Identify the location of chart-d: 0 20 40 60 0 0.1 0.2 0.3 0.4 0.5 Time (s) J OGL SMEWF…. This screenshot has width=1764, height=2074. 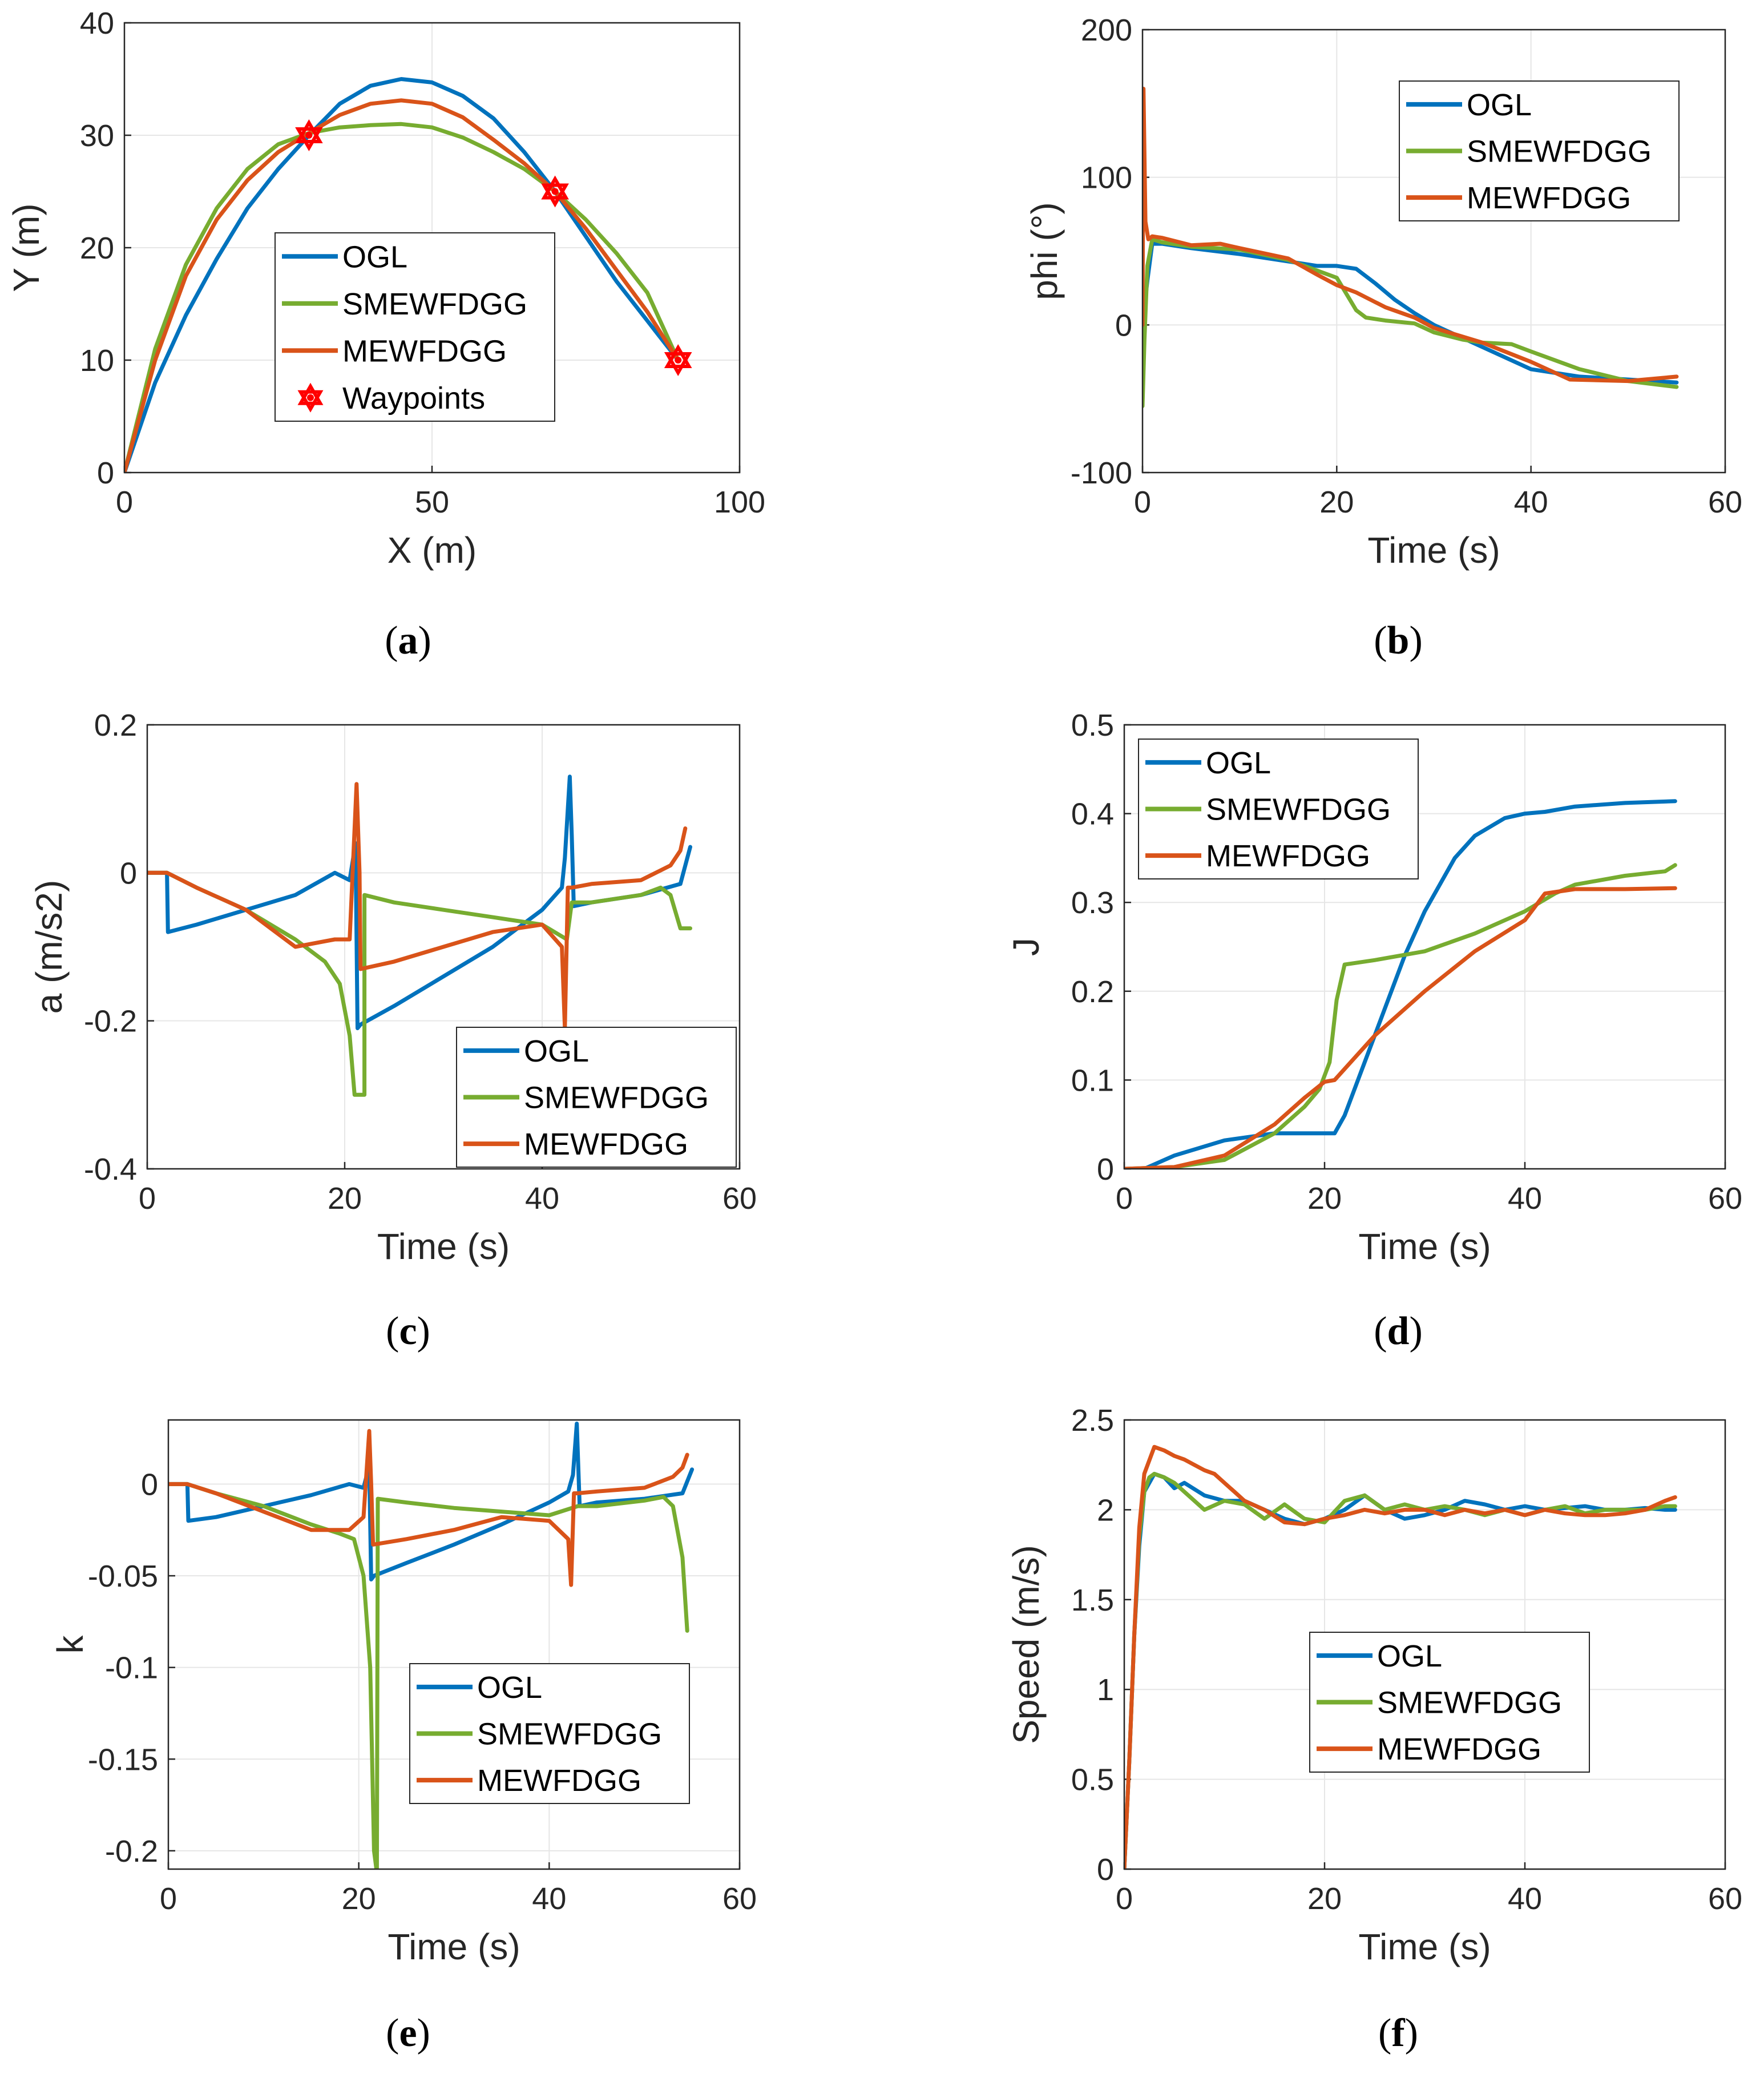
(1374, 1030).